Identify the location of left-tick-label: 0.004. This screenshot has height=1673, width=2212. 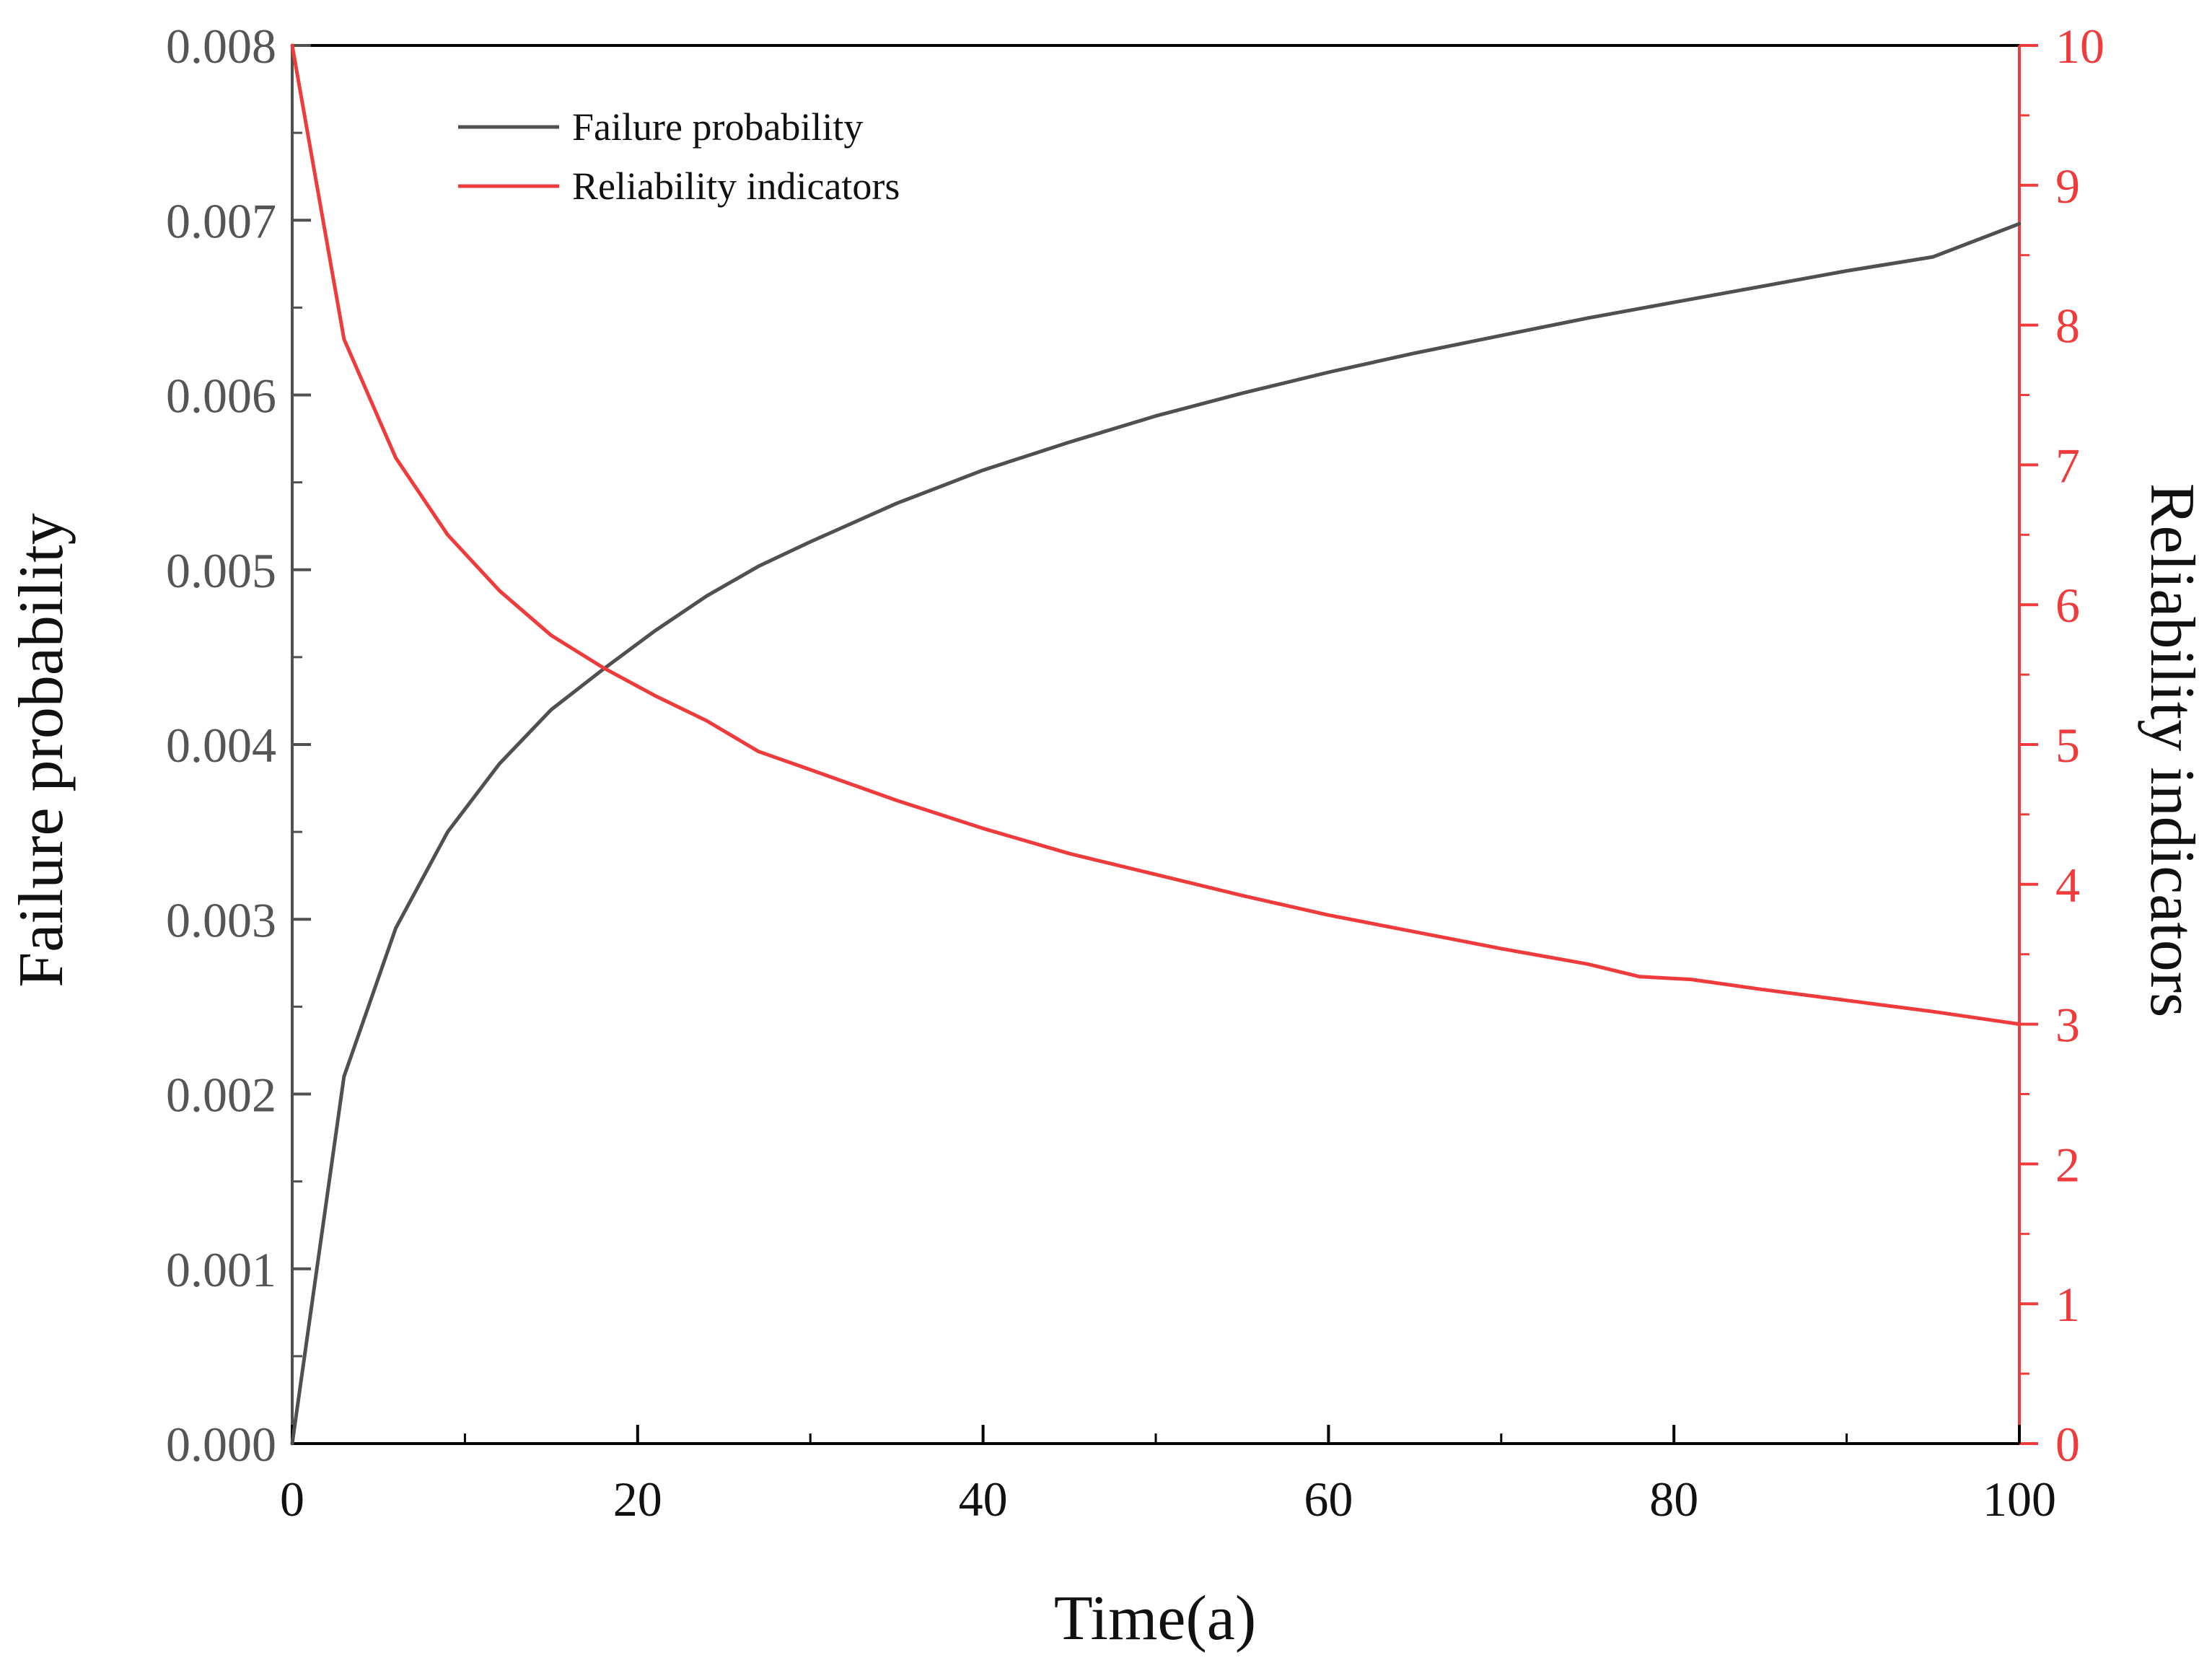
(221, 745).